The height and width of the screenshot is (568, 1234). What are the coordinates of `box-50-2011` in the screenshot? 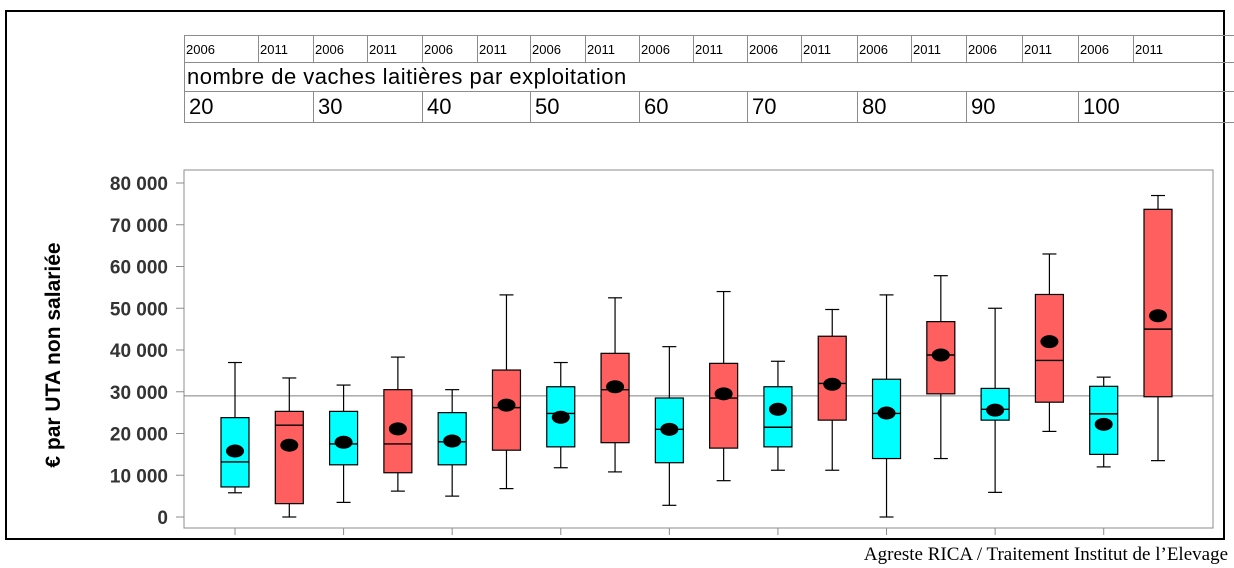 It's located at (615, 385).